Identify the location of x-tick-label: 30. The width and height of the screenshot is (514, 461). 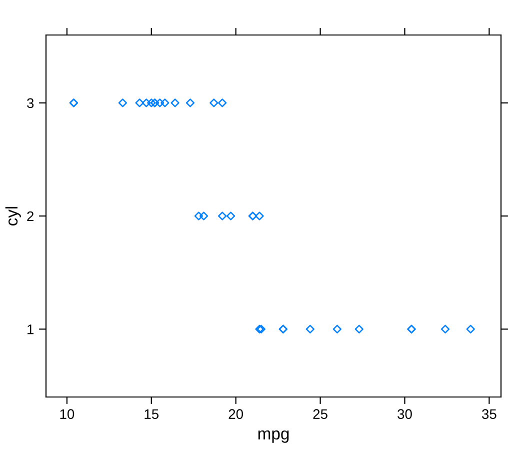
(405, 414).